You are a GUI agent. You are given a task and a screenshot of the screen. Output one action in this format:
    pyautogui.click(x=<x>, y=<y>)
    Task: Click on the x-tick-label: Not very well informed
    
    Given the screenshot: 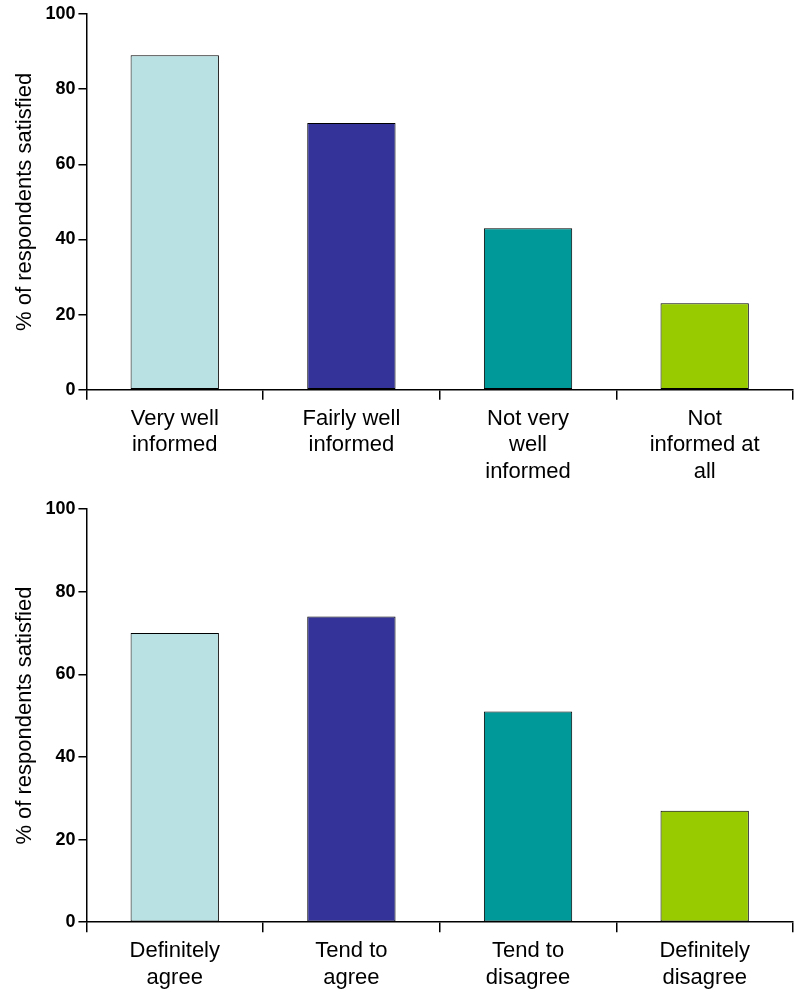 What is the action you would take?
    pyautogui.click(x=528, y=444)
    